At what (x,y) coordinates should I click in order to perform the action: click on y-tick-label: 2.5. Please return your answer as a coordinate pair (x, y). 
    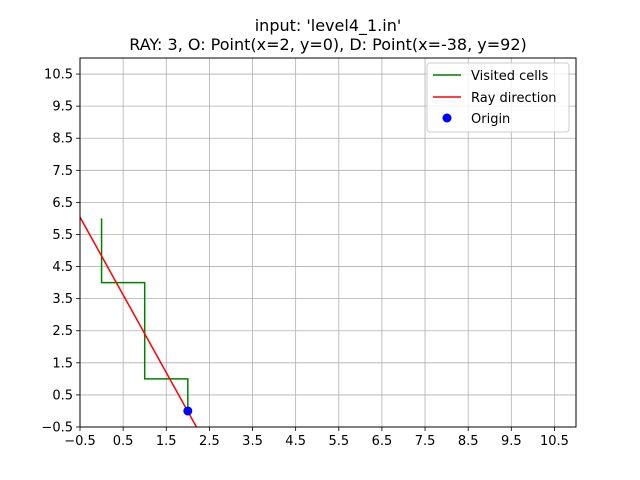
    Looking at the image, I should click on (62, 331).